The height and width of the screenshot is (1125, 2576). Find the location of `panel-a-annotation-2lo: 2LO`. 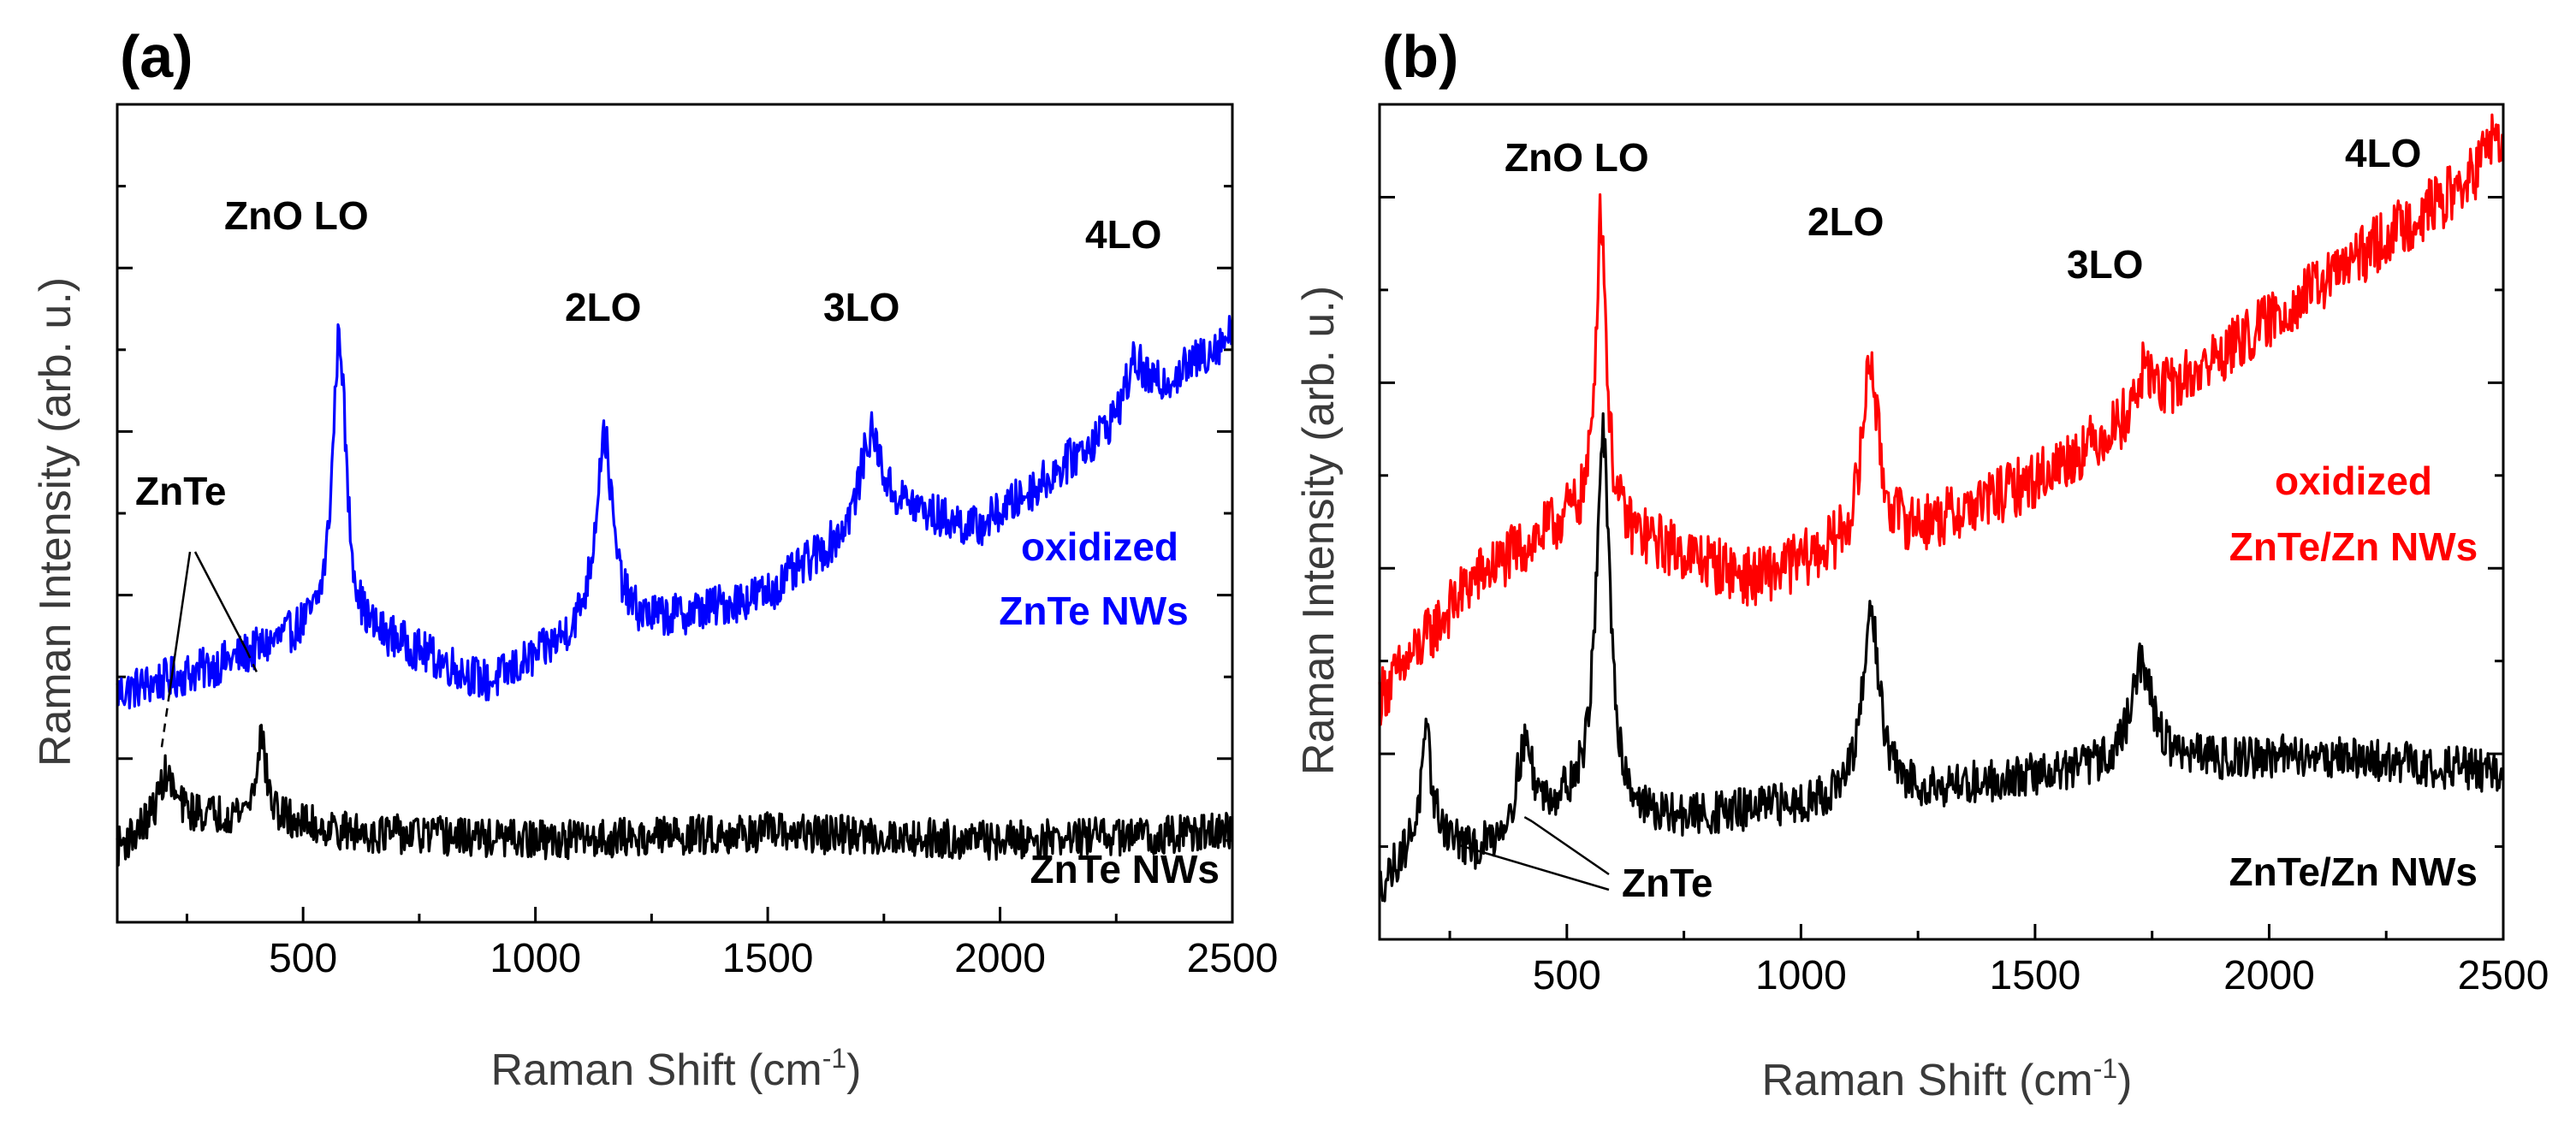

panel-a-annotation-2lo: 2LO is located at coordinates (603, 307).